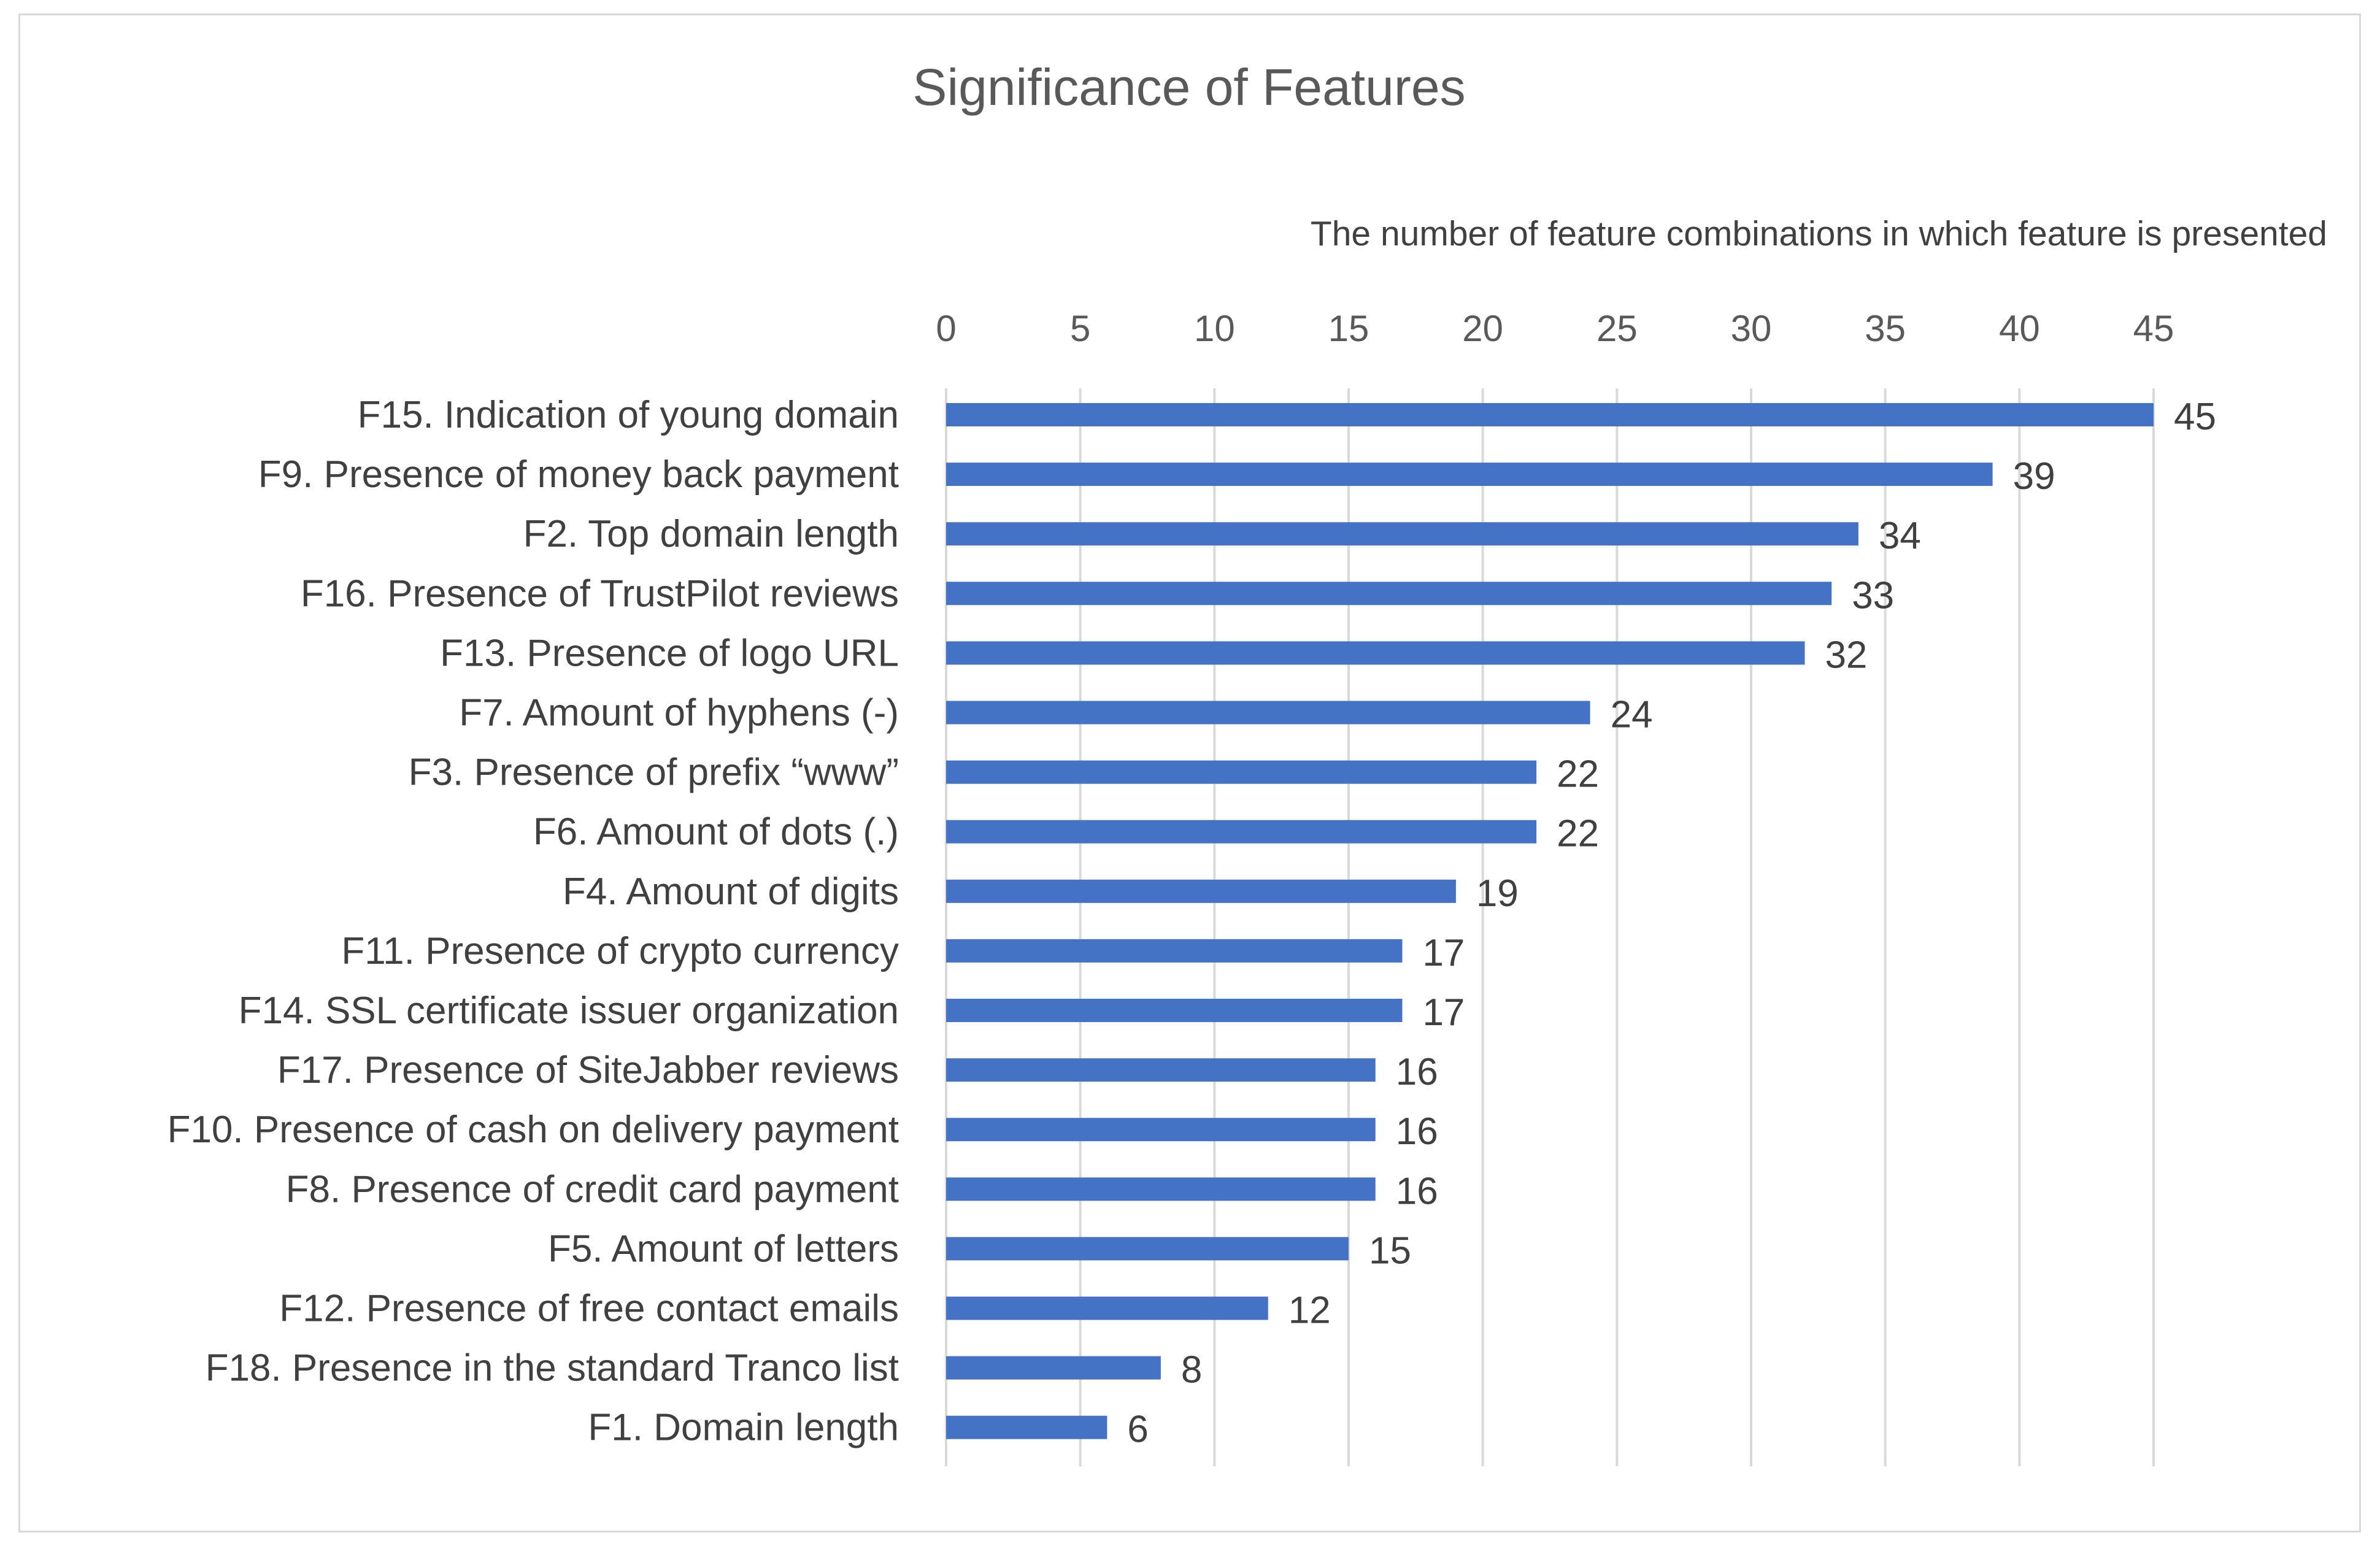 Image resolution: width=2380 pixels, height=1546 pixels. What do you see at coordinates (1632, 715) in the screenshot?
I see `data-label: 24` at bounding box center [1632, 715].